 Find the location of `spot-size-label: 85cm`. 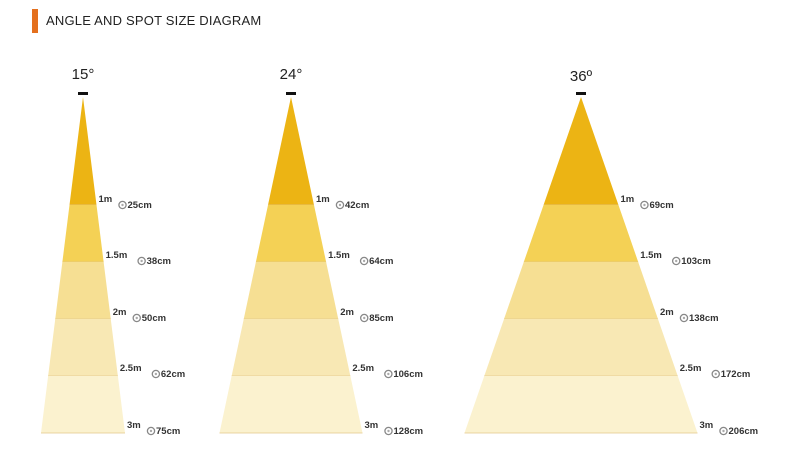

spot-size-label: 85cm is located at coordinates (381, 318).